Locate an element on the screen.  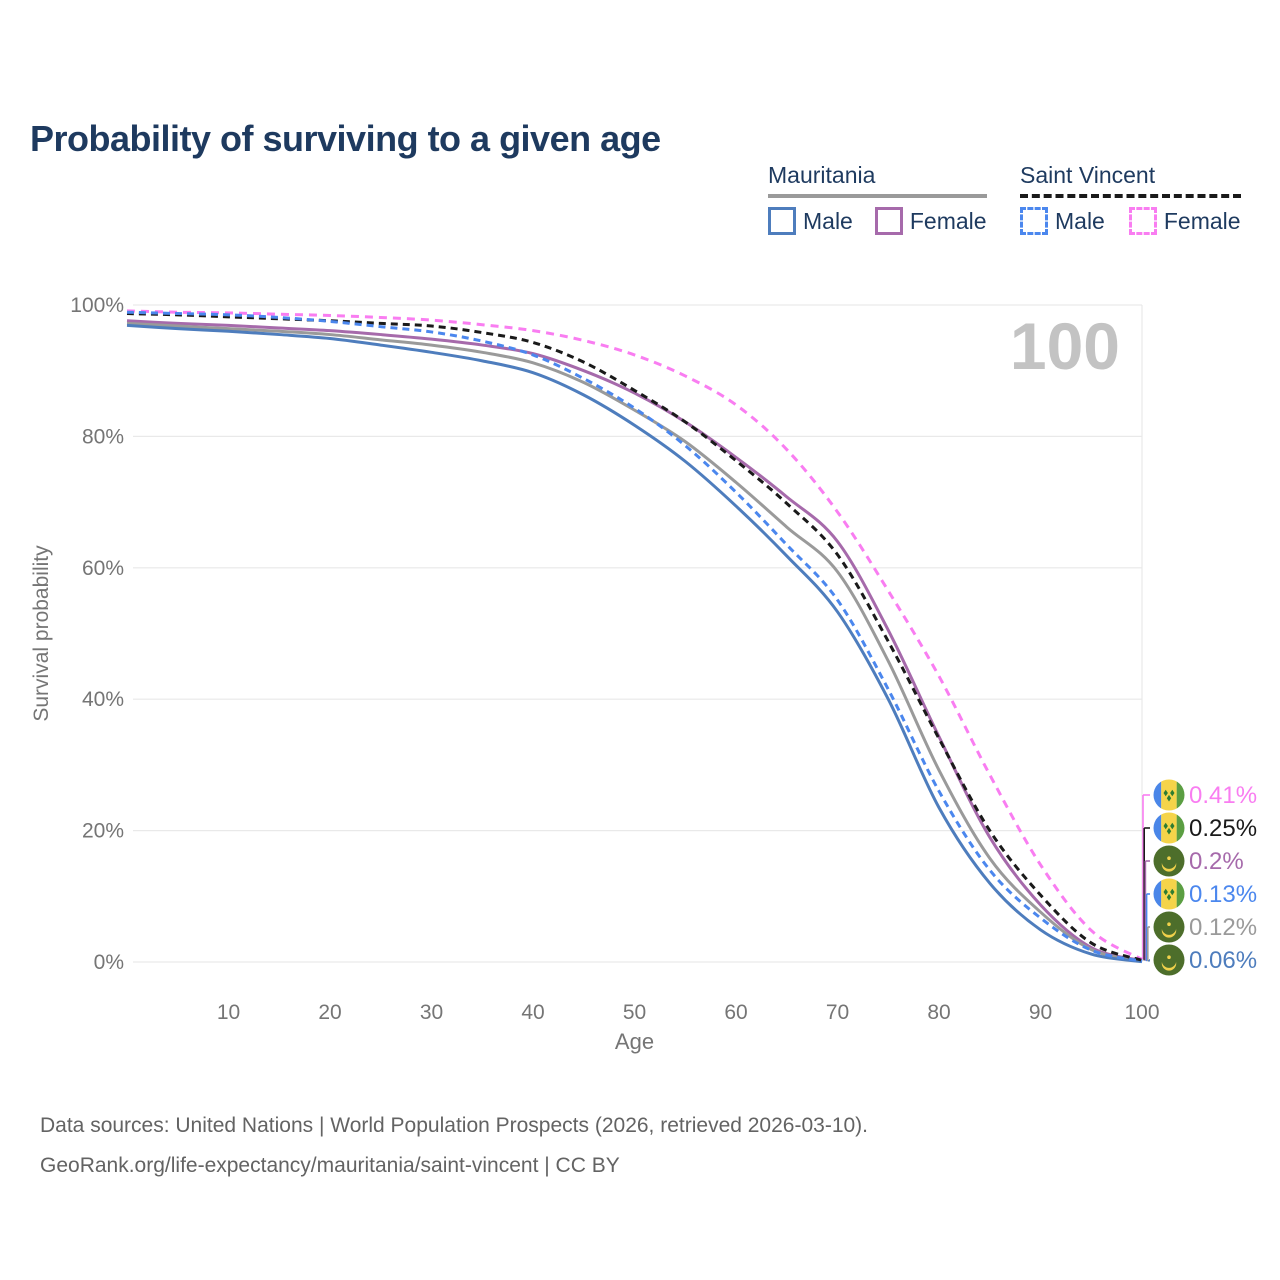
x-tick-label-90: 90 is located at coordinates (1040, 1012).